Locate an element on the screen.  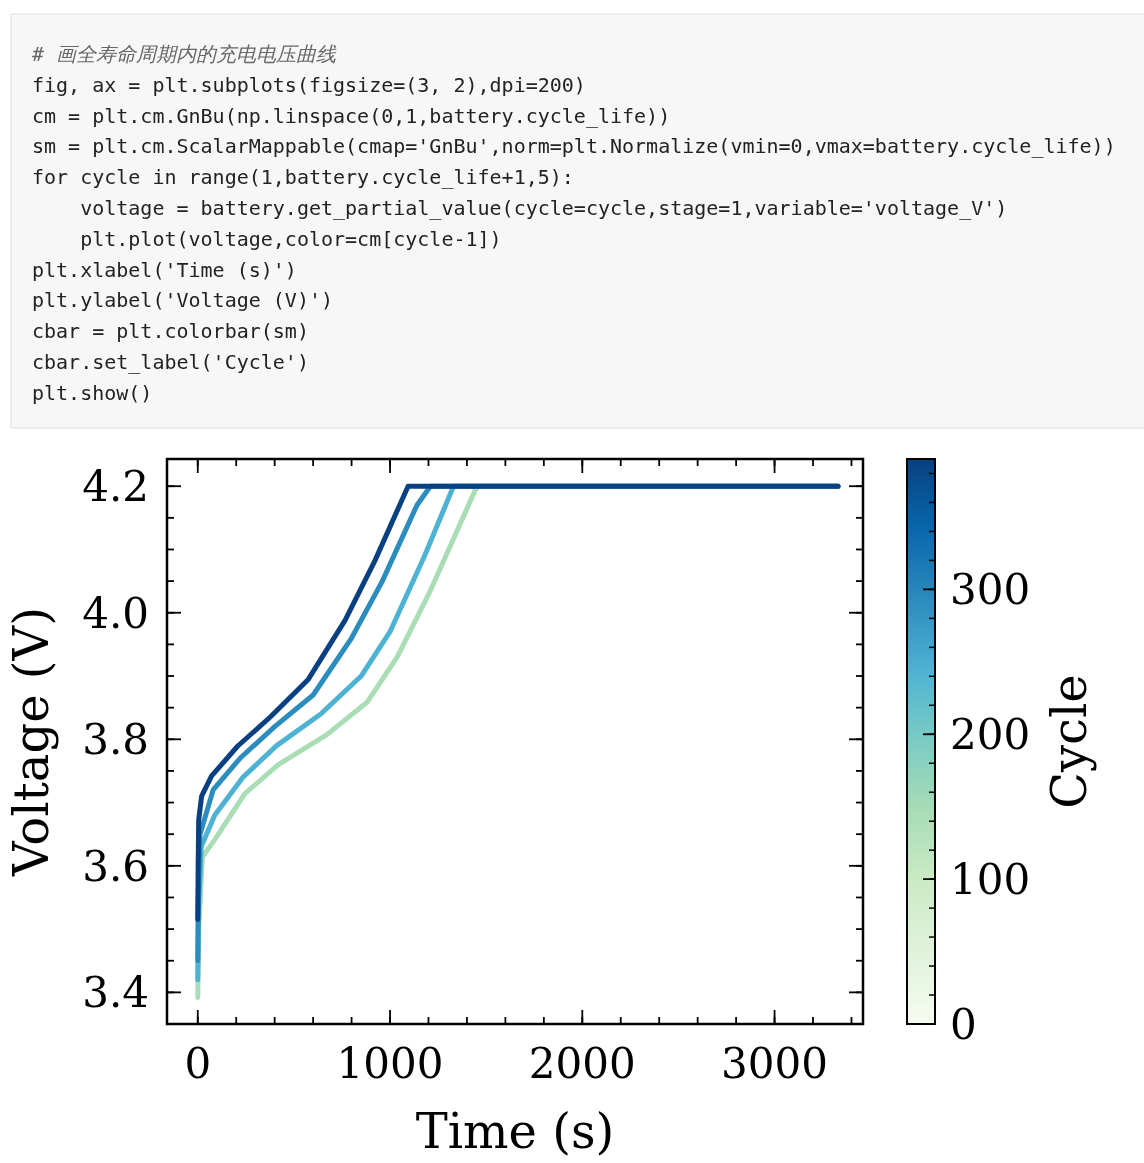
color-bar-label: 0 is located at coordinates (963, 1024).